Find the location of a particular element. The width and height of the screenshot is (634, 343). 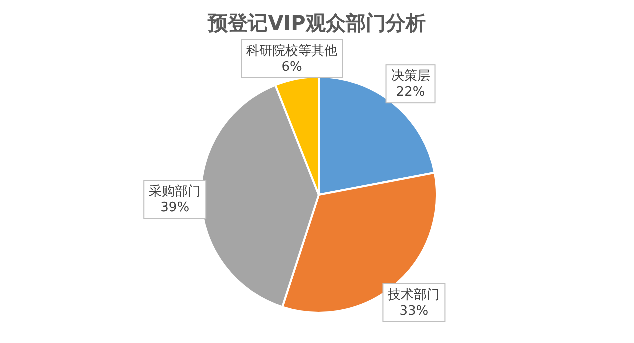

chart-title: 预登记VIP观众部门分析 is located at coordinates (316, 23).